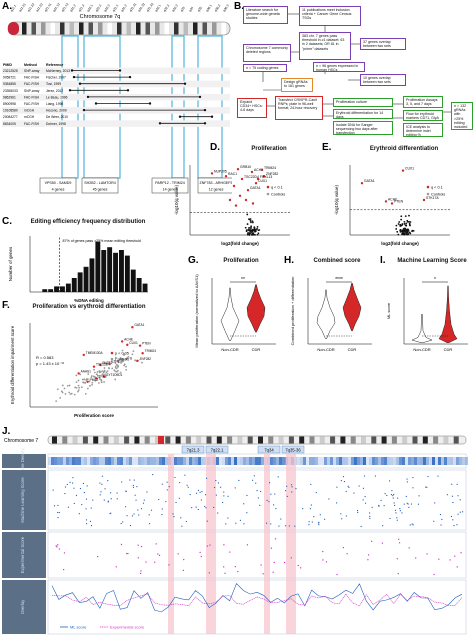 Image resolution: width=474 pixels, height=636 pixels. What do you see at coordinates (200, 97) in the screenshot?
I see `deletion-end` at bounding box center [200, 97].